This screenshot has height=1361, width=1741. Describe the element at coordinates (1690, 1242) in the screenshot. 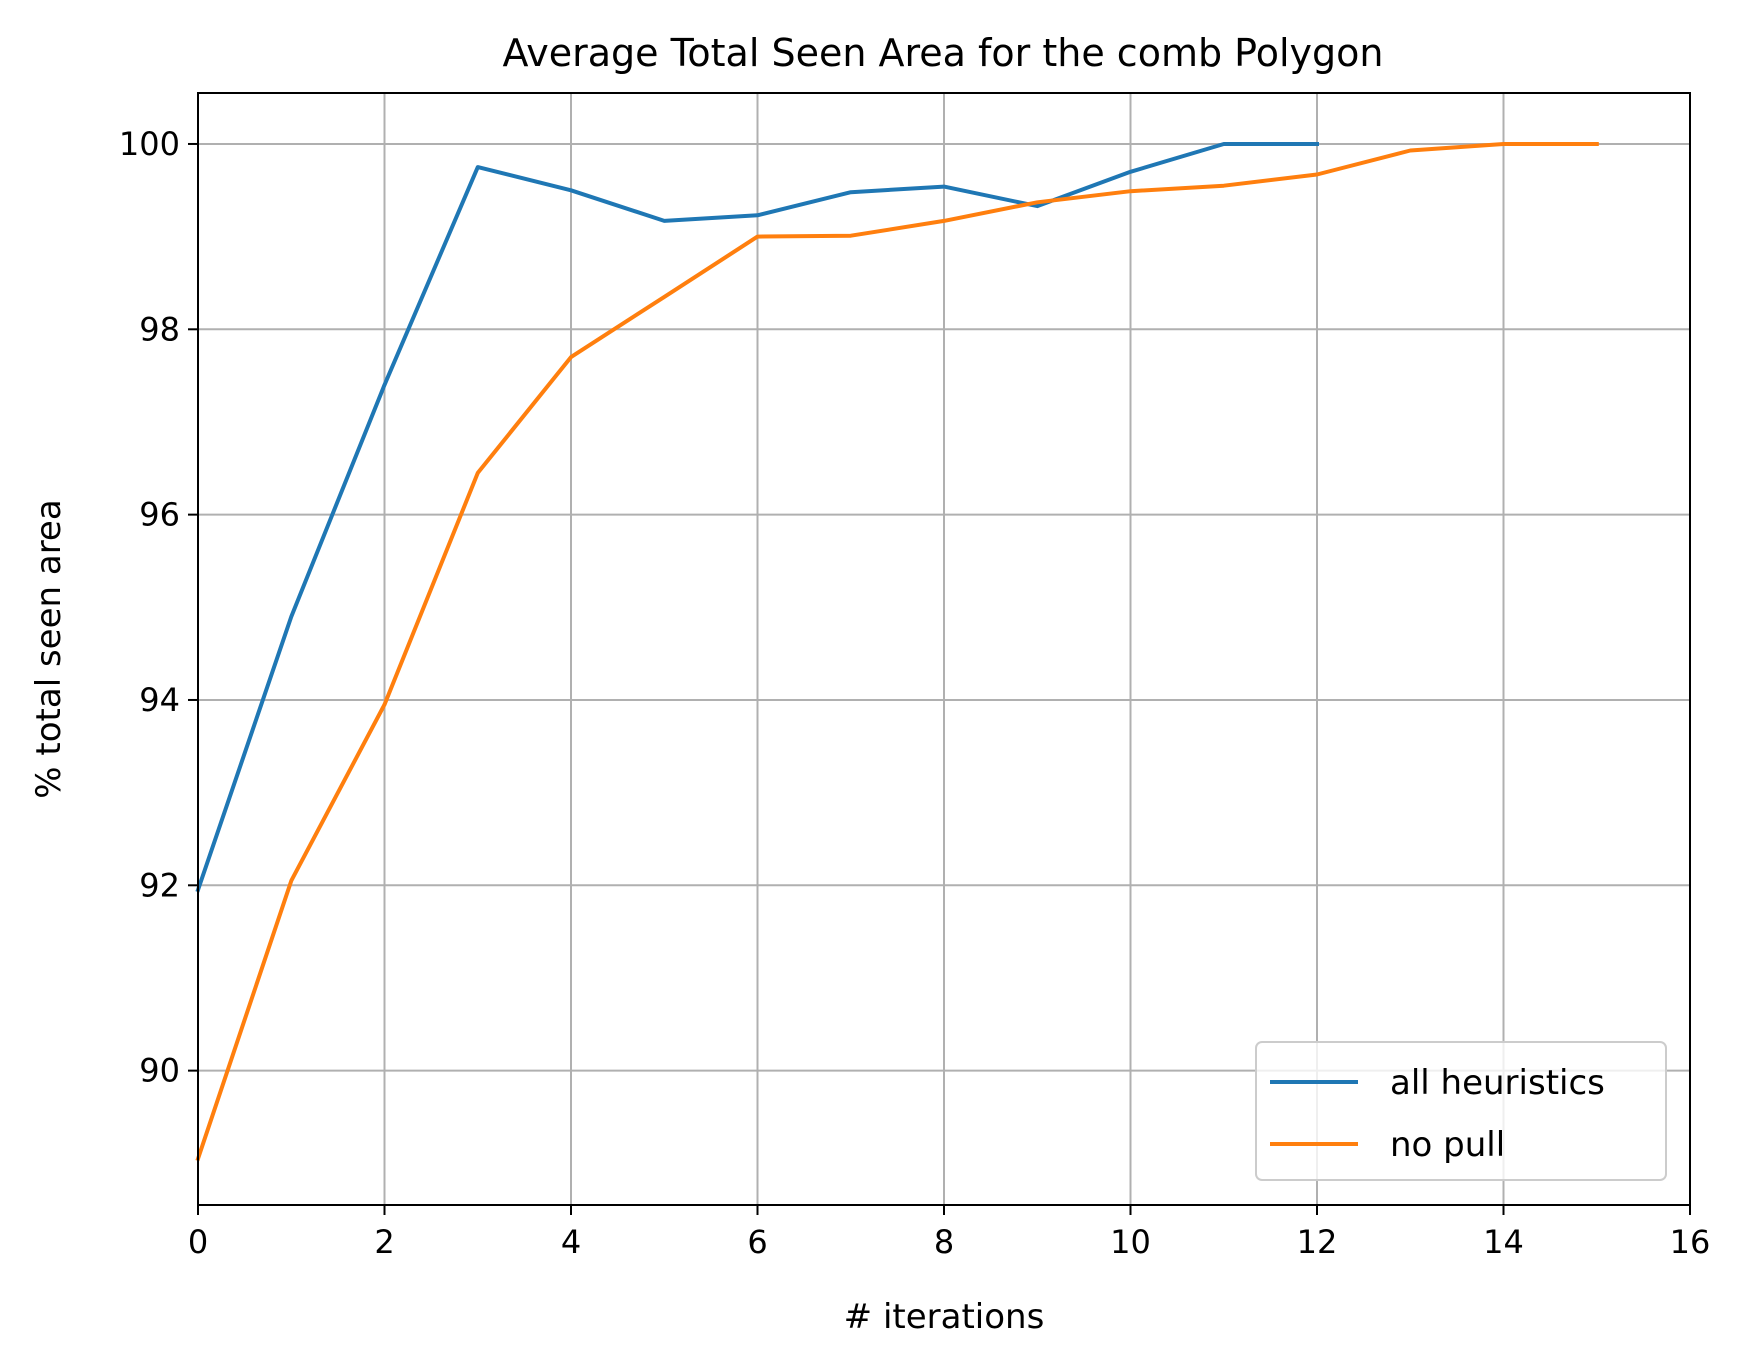

I see `x-tick-label: 16` at that location.